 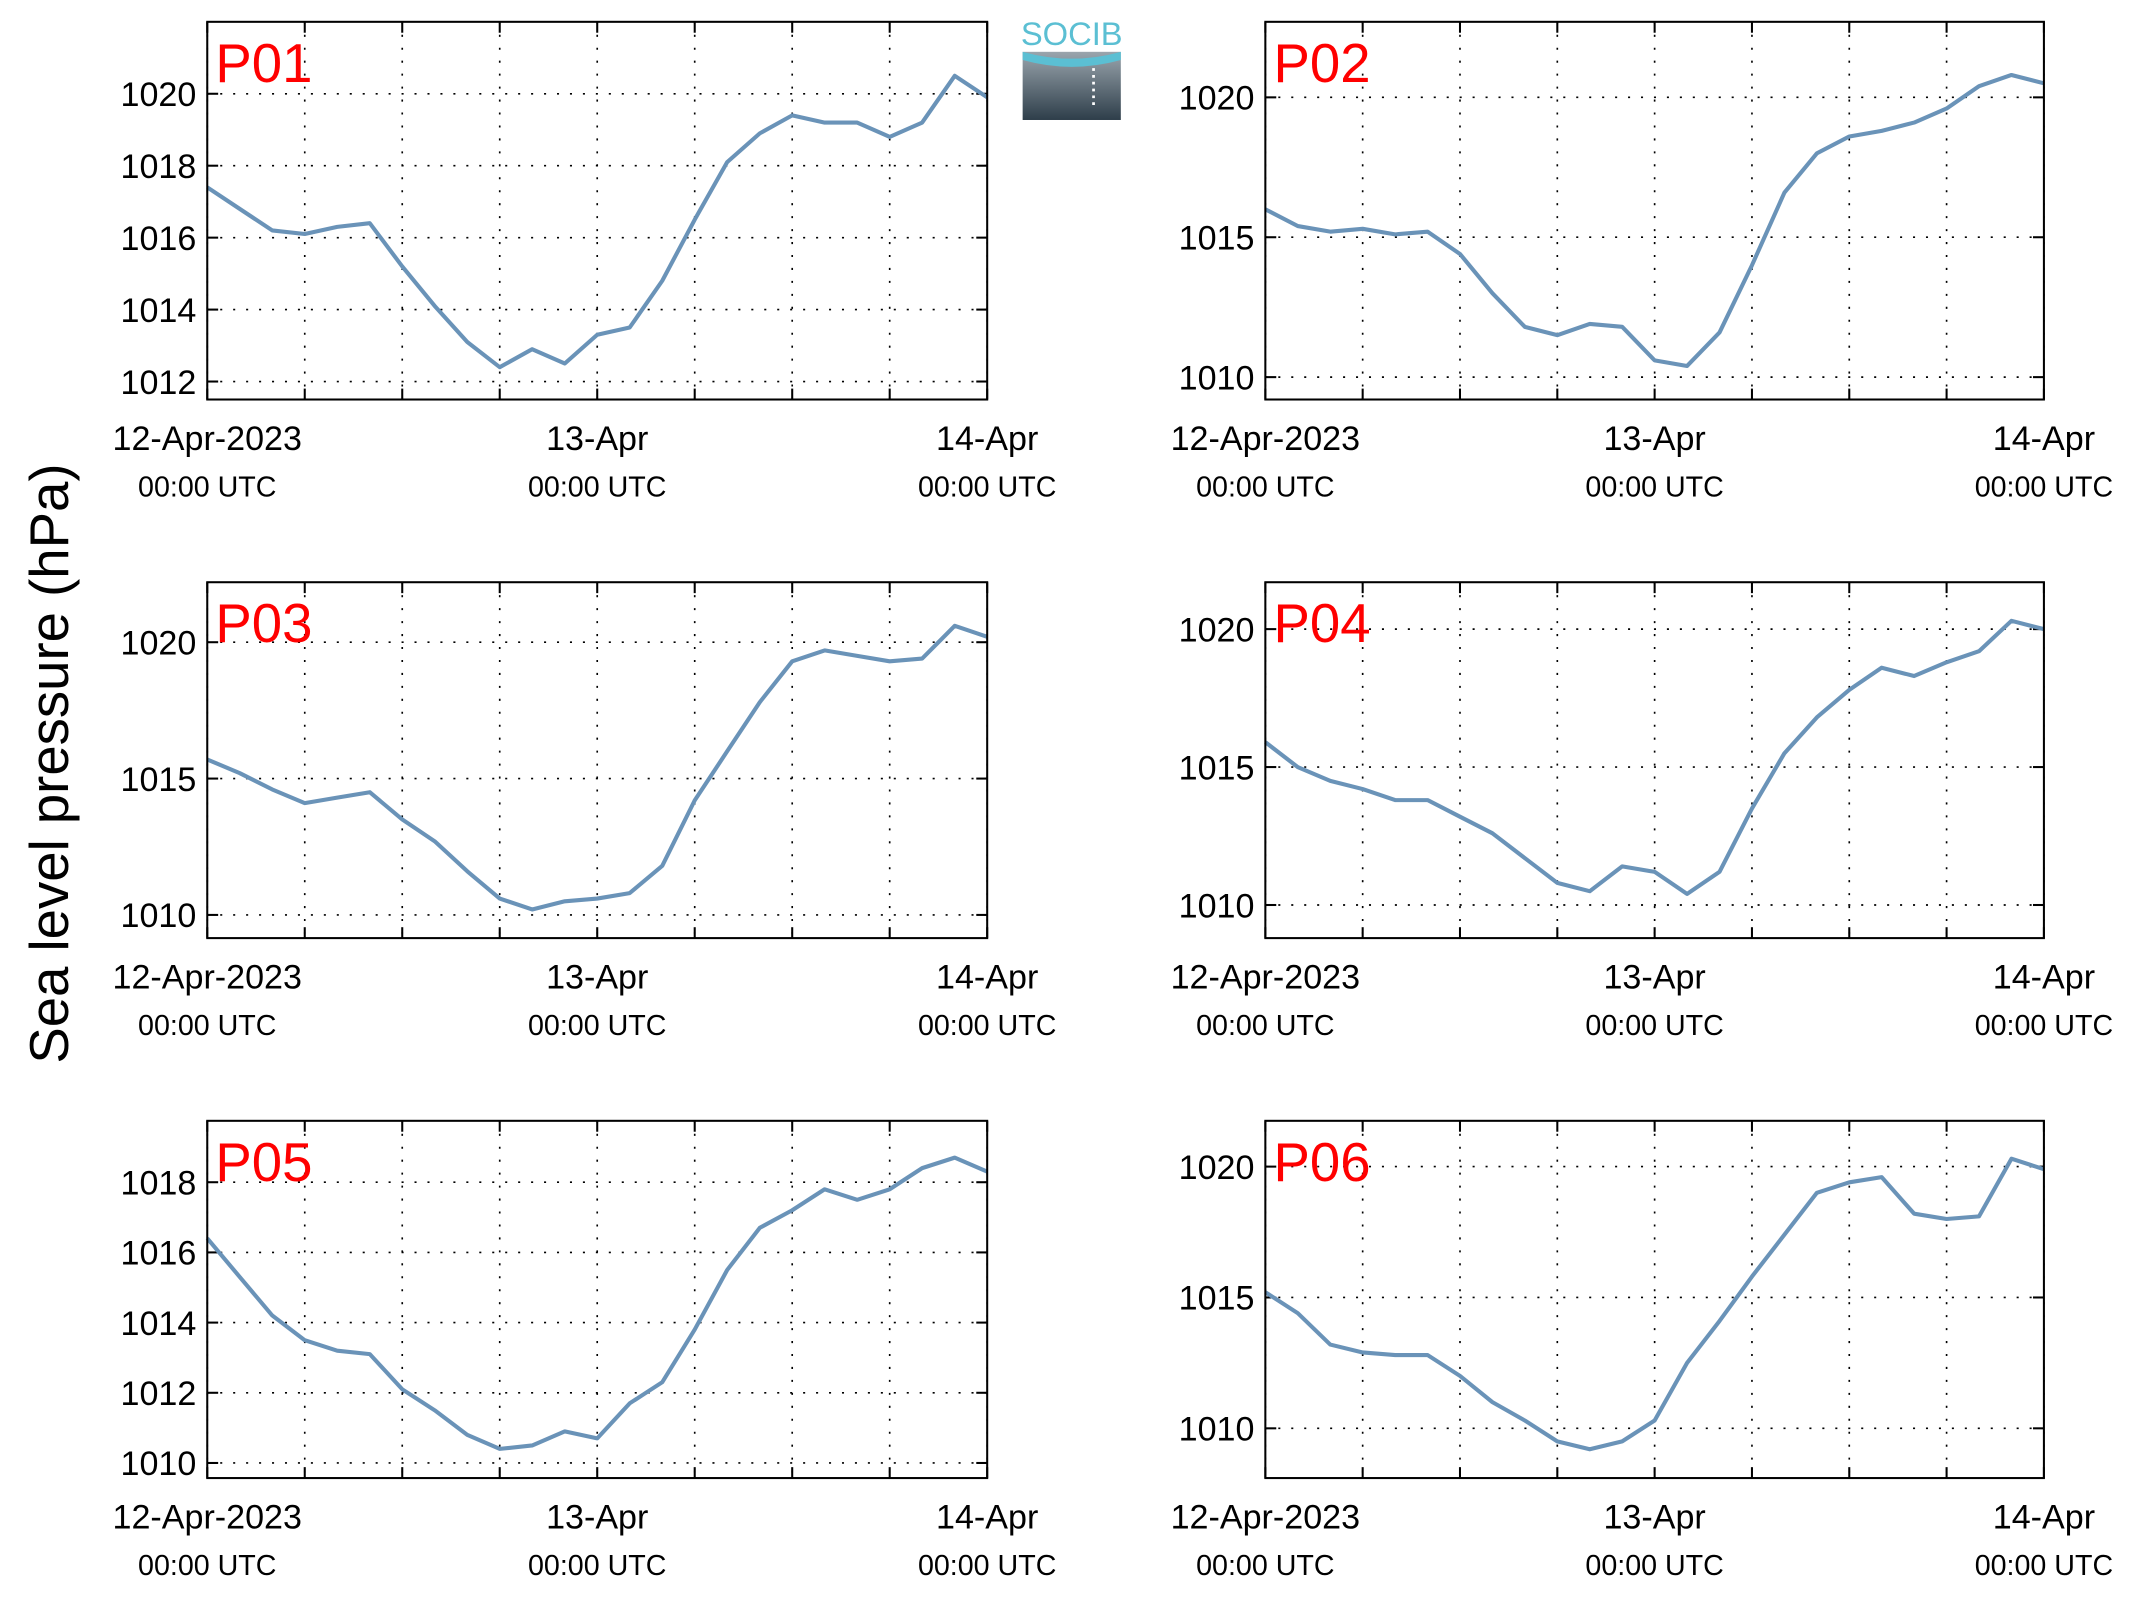 I want to click on panel-title: P03, so click(x=263, y=623).